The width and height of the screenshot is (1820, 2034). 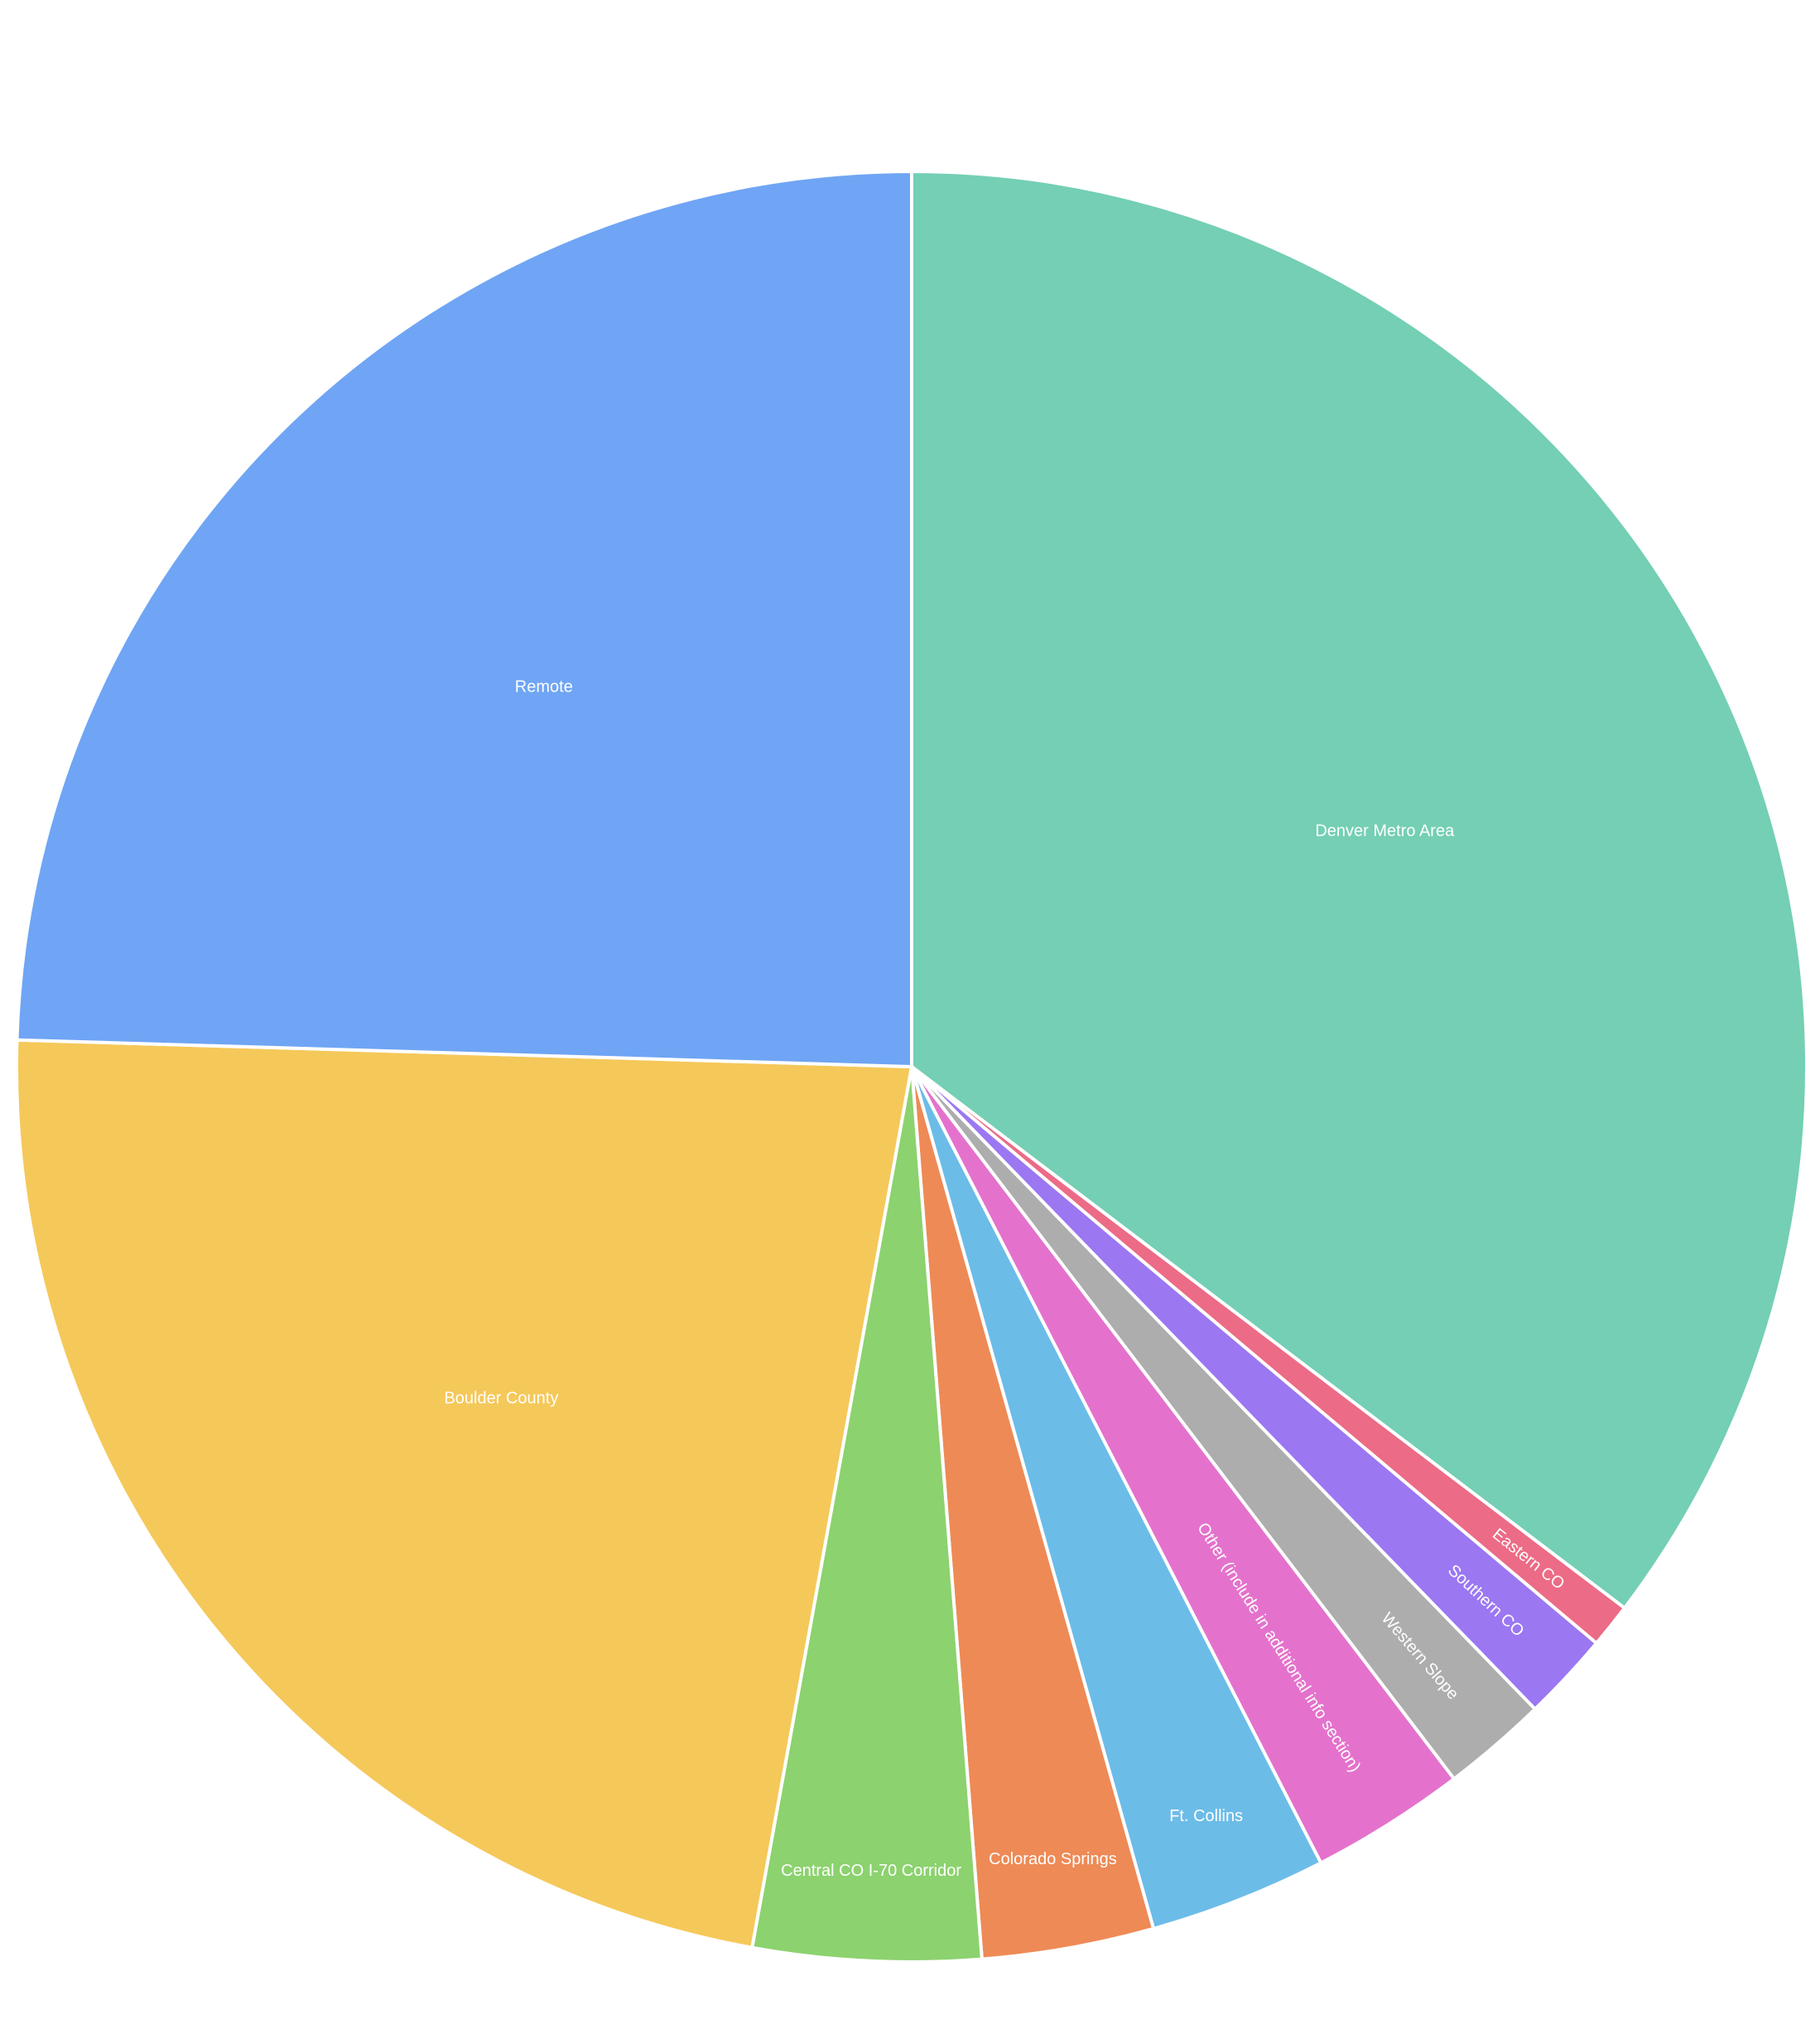 I want to click on pie-slice, so click(x=867, y=1515).